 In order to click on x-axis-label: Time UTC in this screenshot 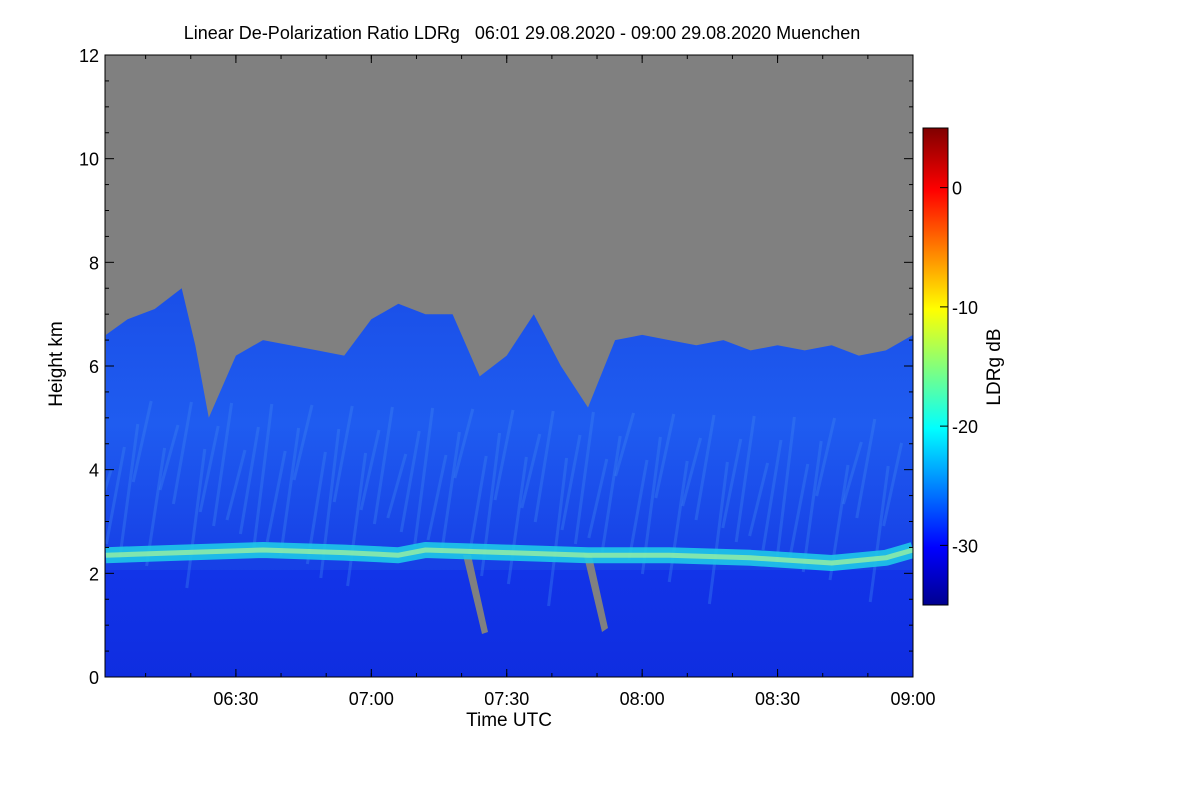, I will do `click(509, 720)`.